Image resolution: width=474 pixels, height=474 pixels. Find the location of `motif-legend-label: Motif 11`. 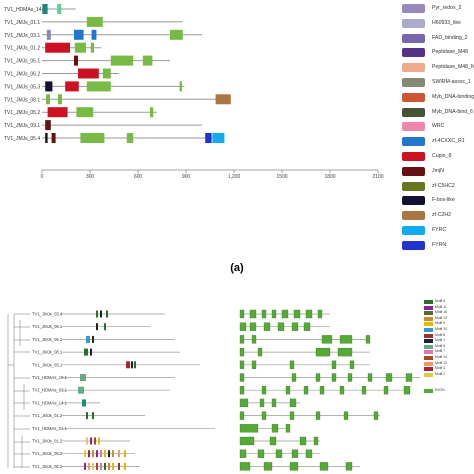

motif-legend-label: Motif 11 is located at coordinates (441, 306).